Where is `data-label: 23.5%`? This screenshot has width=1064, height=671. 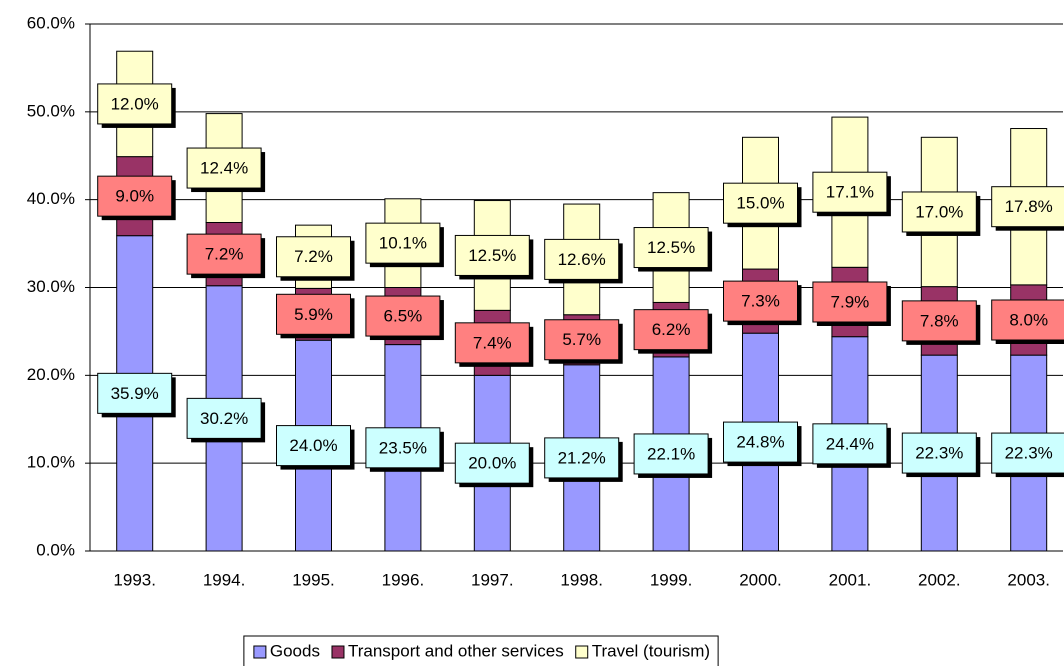 data-label: 23.5% is located at coordinates (403, 447).